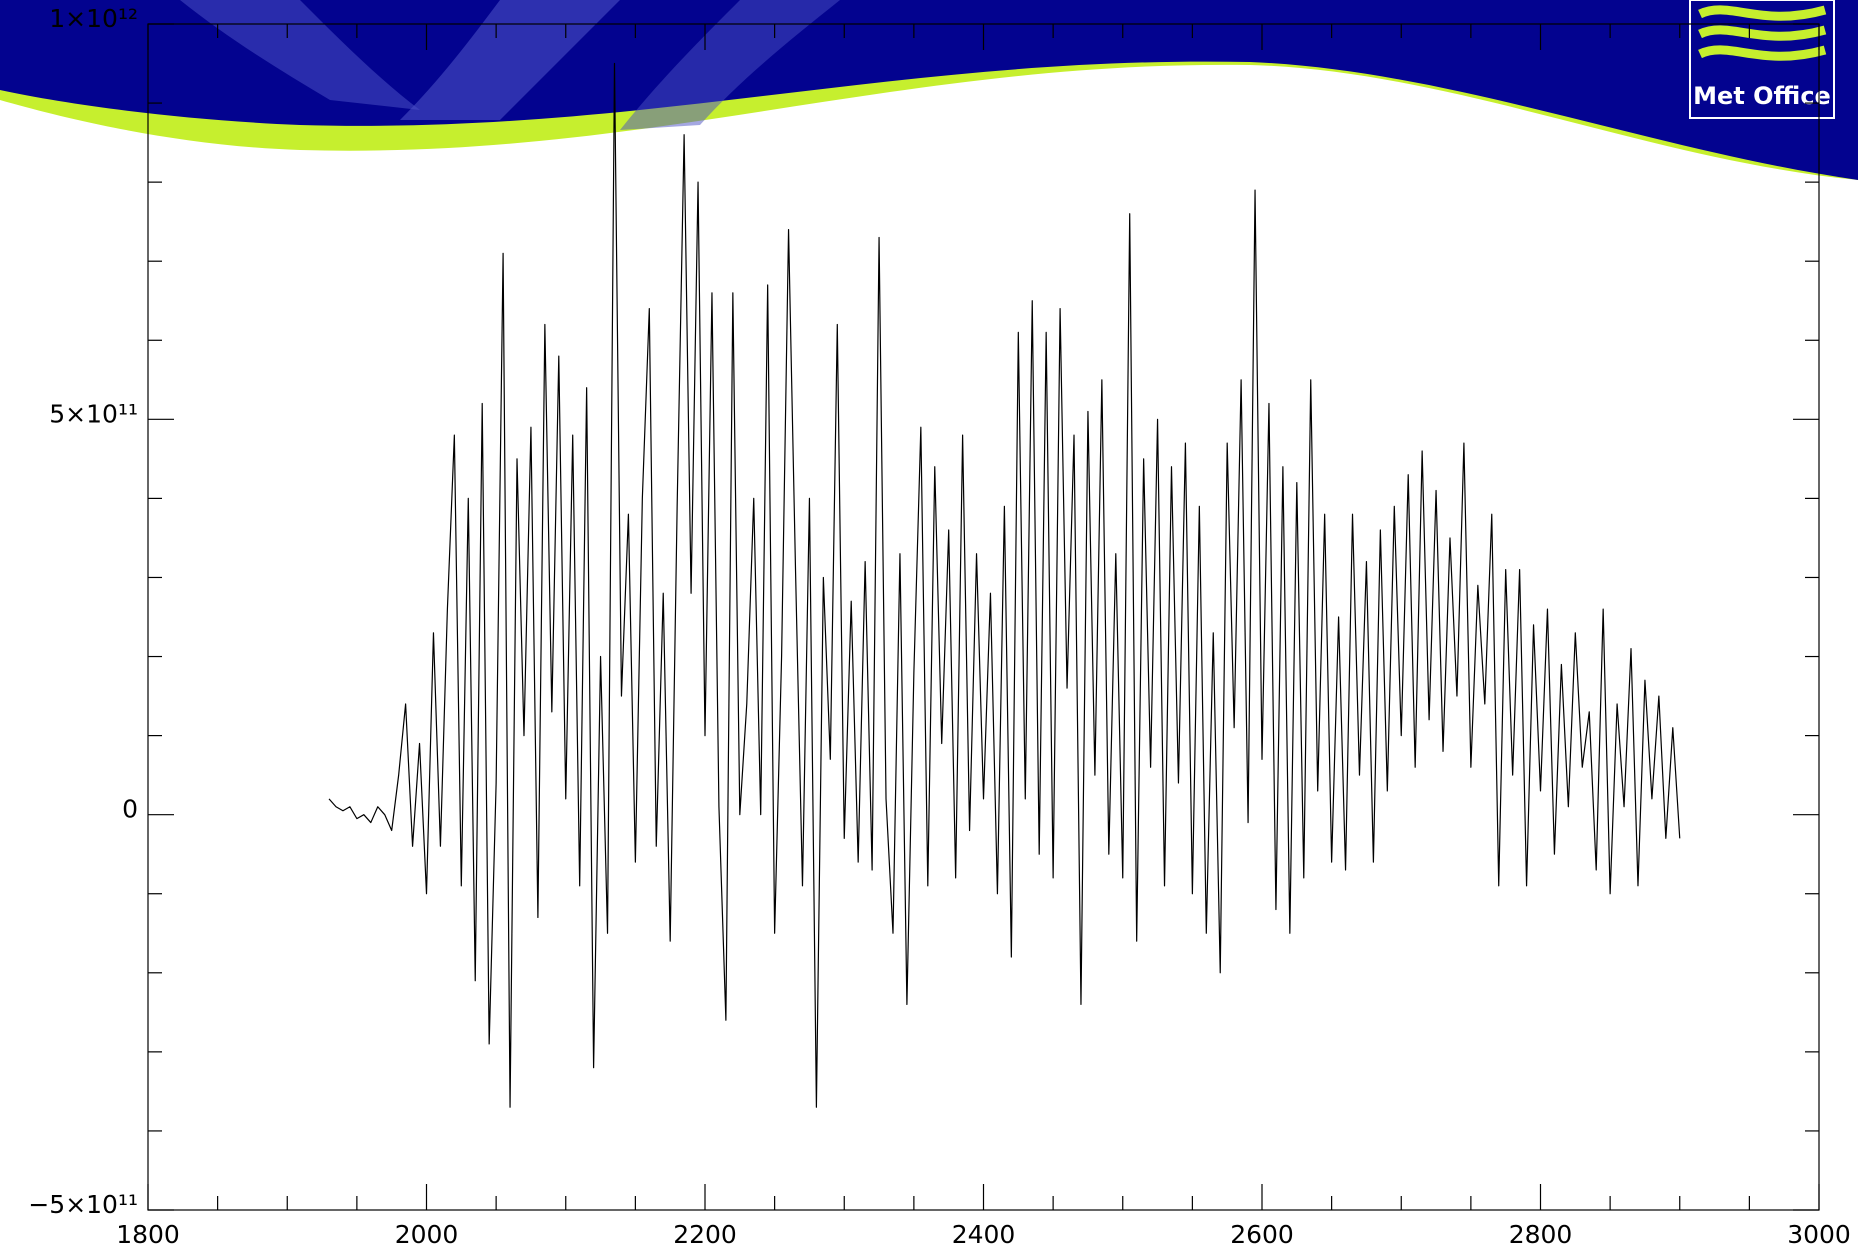  Describe the element at coordinates (93, 18) in the screenshot. I see `y-tick-label: 1×10¹²` at that location.